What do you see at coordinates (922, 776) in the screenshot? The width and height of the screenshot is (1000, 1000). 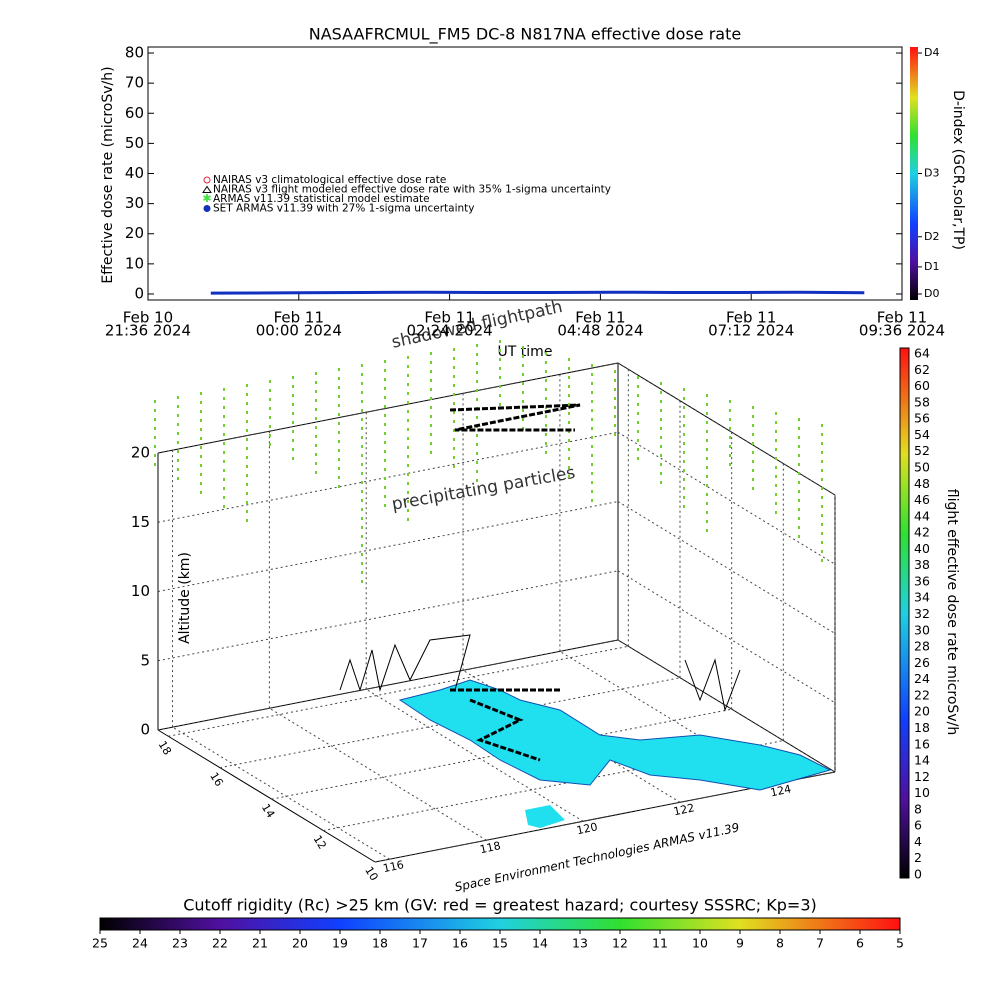 I see `colorbar-tick-label: 12` at bounding box center [922, 776].